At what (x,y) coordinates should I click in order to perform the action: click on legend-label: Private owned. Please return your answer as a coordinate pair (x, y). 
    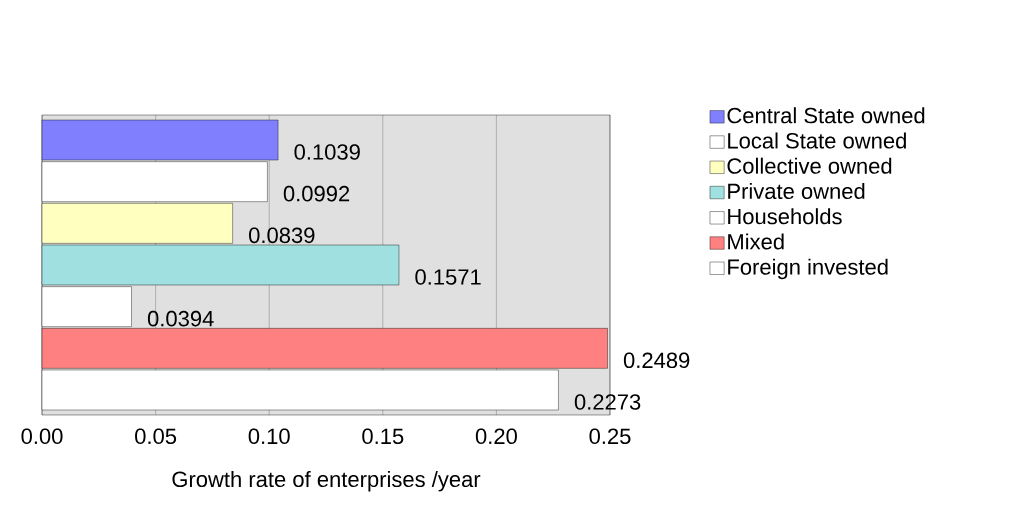
    Looking at the image, I should click on (796, 191).